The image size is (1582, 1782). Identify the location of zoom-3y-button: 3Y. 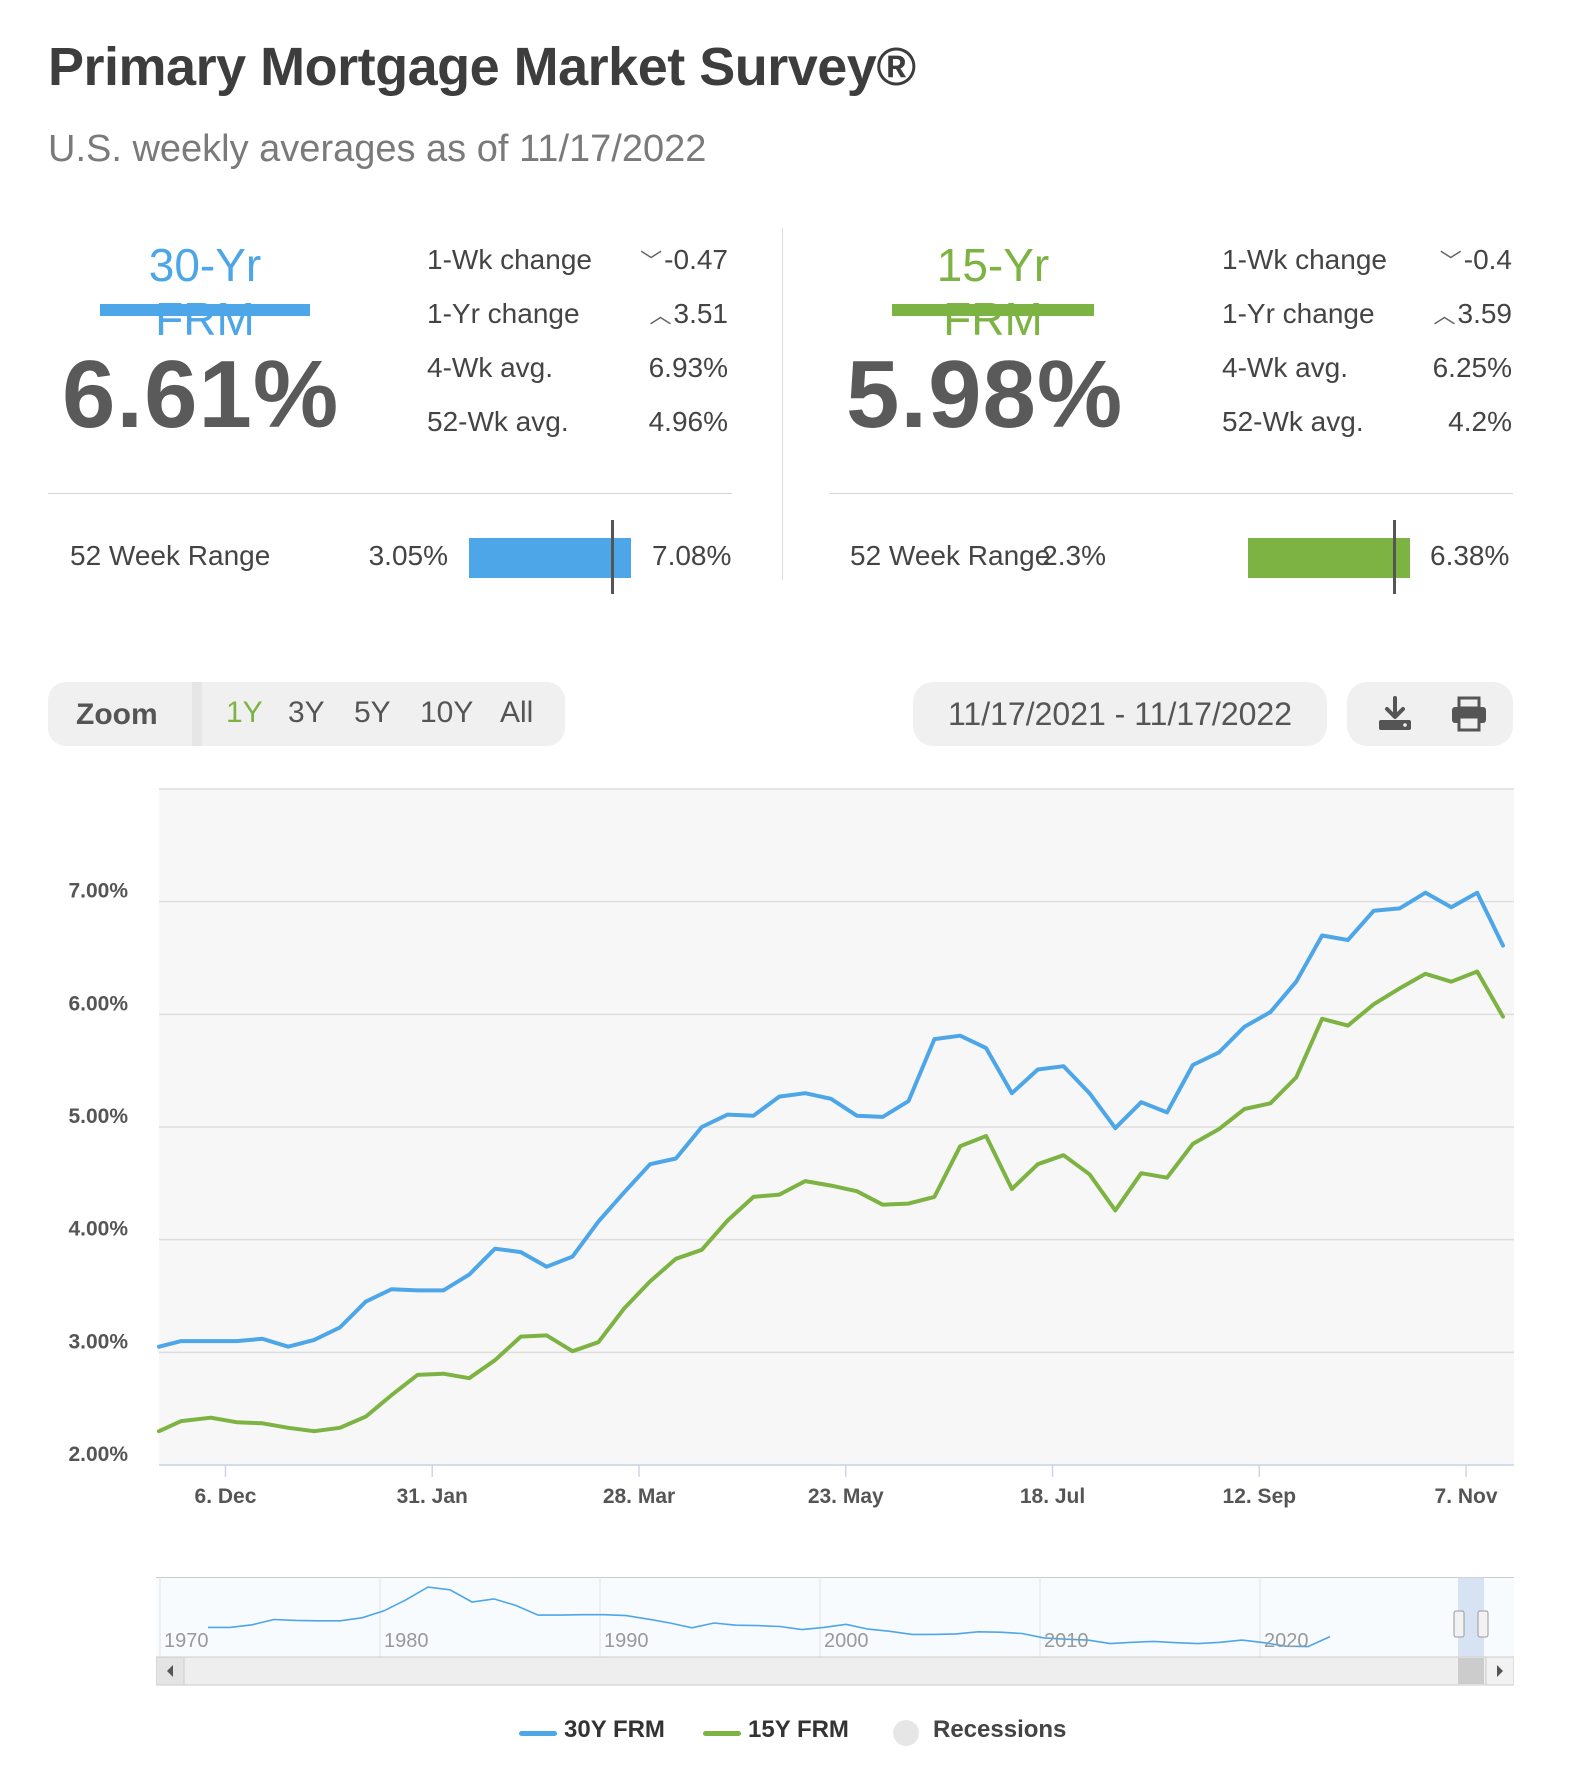
(306, 712).